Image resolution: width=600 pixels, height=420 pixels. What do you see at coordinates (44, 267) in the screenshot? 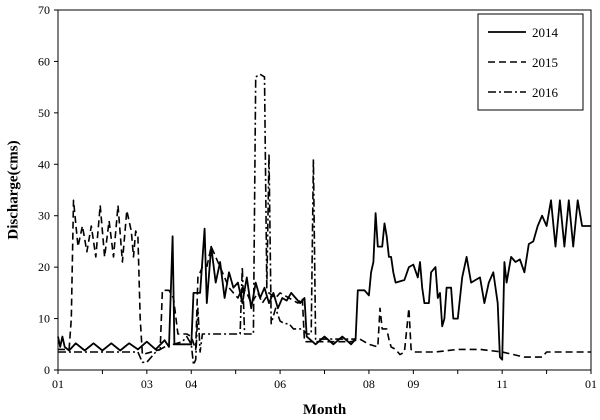
I see `y-tick-label: 20` at bounding box center [44, 267].